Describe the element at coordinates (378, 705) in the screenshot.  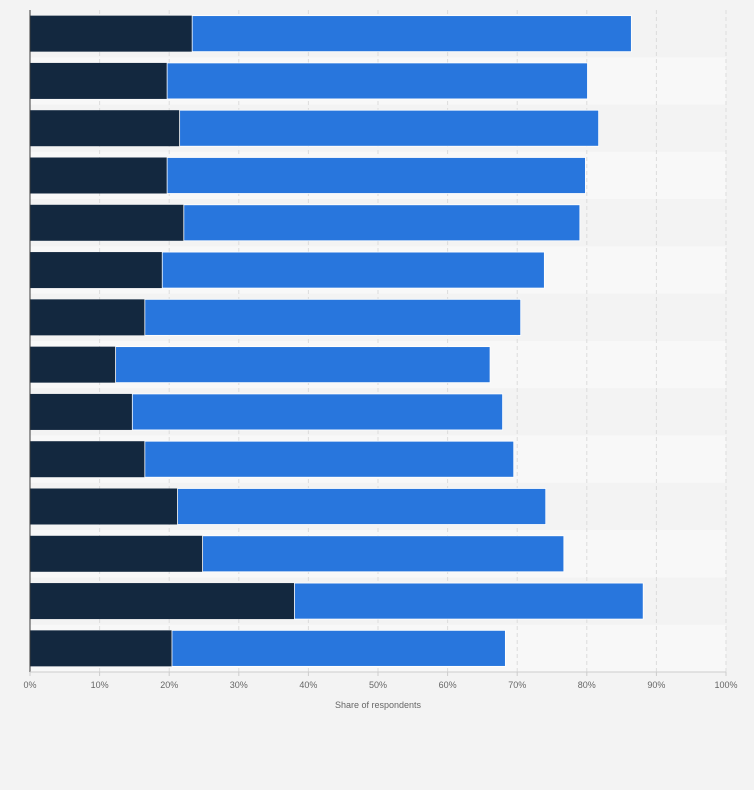
I see `x-axis-title: Share of respondents` at that location.